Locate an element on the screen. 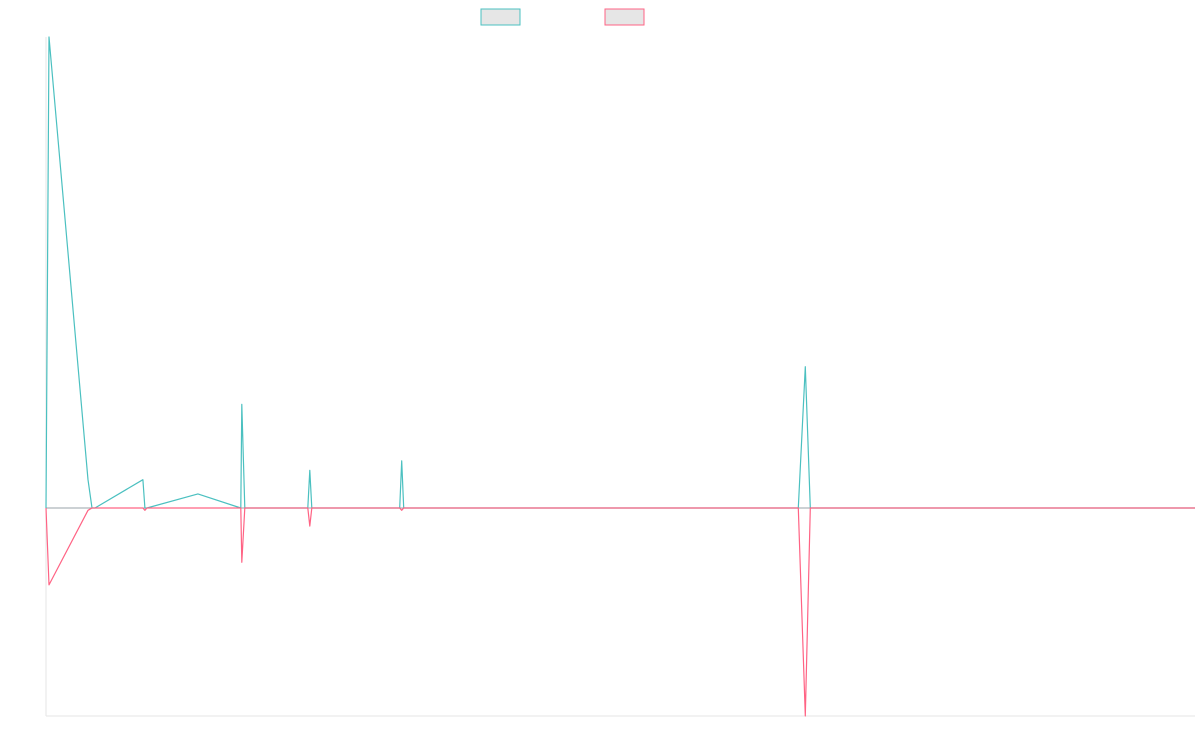  legend-swatch-series-b is located at coordinates (624, 17).